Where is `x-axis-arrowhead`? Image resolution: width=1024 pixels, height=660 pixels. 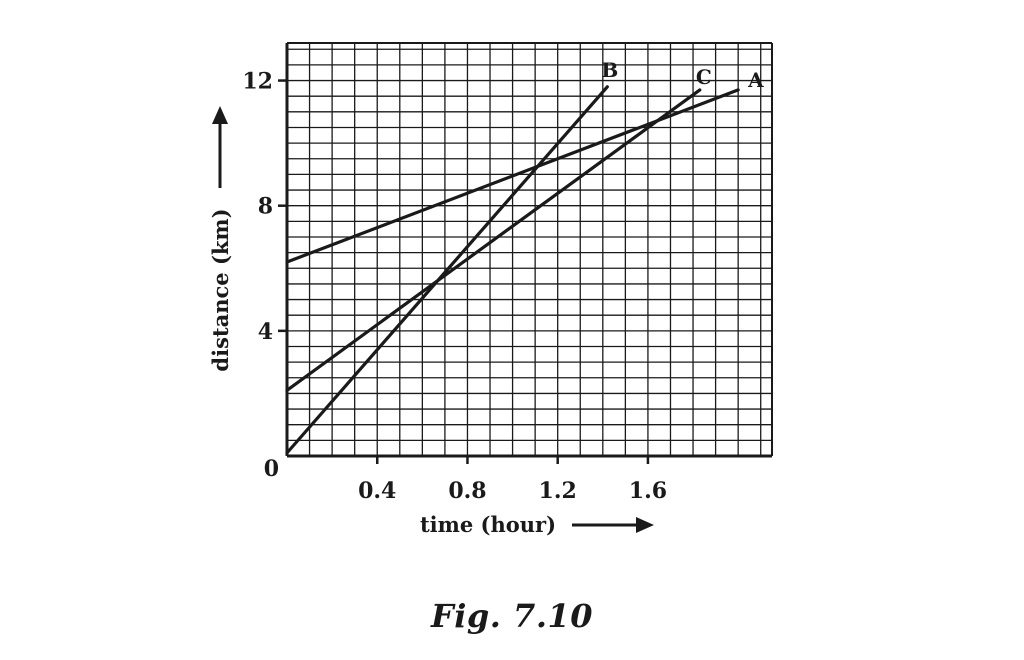 x-axis-arrowhead is located at coordinates (645, 525).